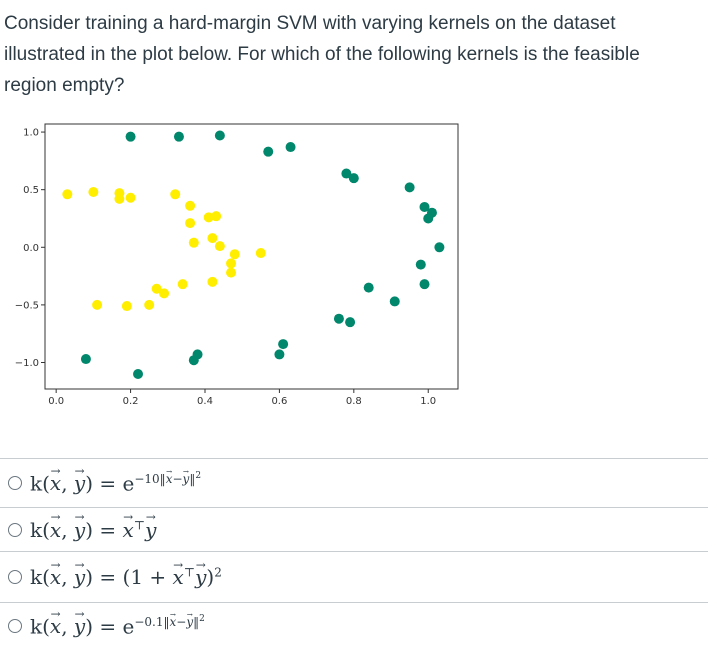 This screenshot has width=717, height=659. What do you see at coordinates (31, 248) in the screenshot?
I see `y-tick-label: 0.0` at bounding box center [31, 248].